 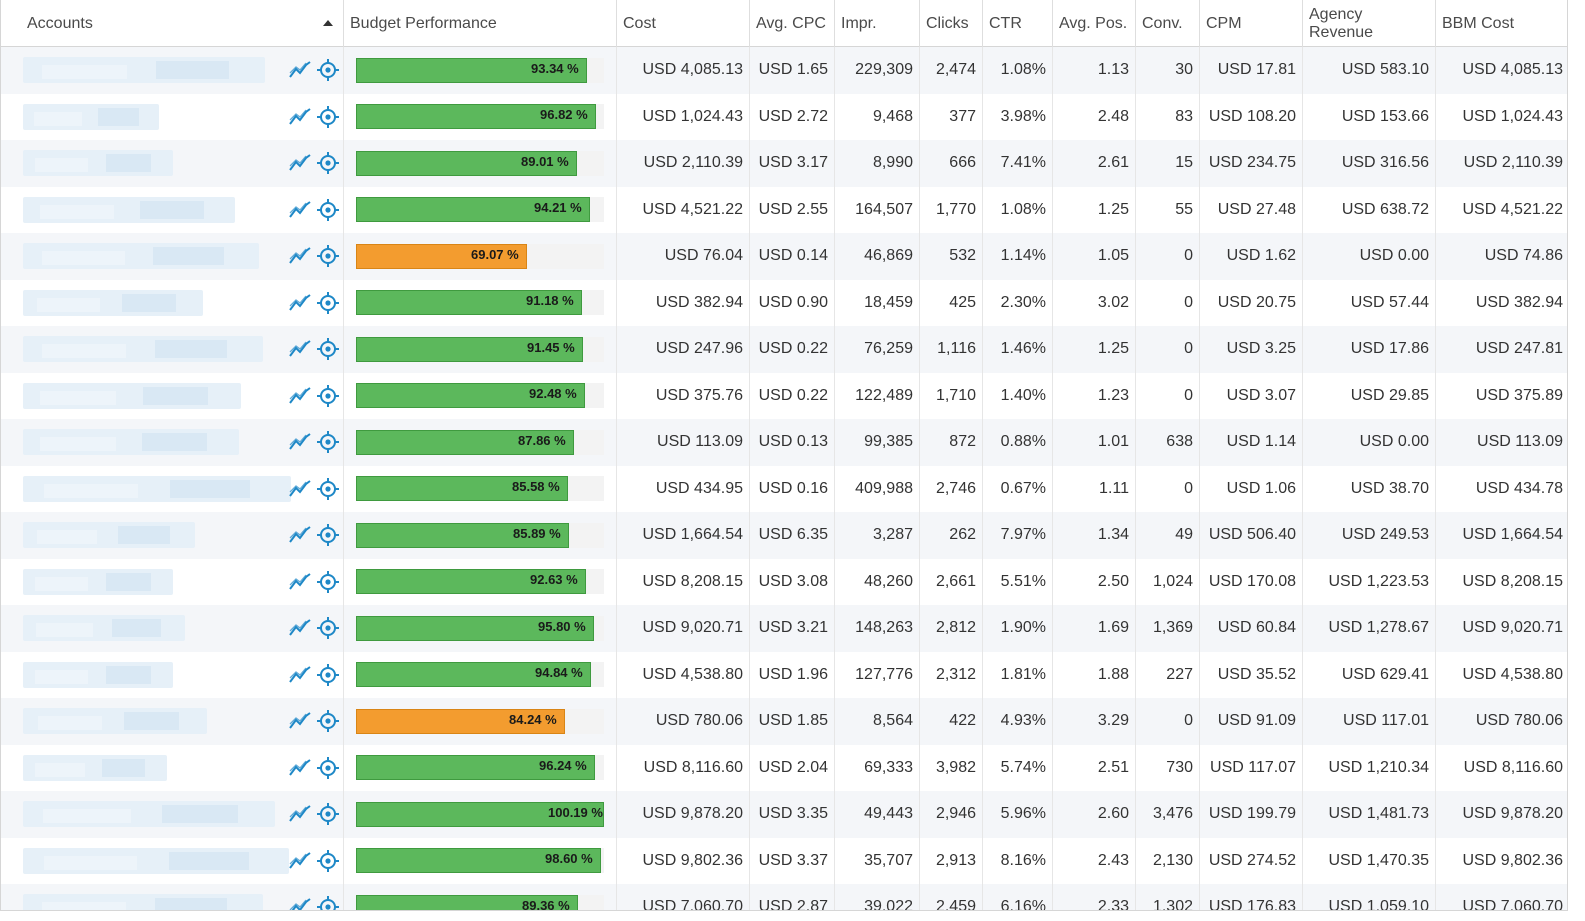 I want to click on column-header-impressions: Impr., so click(x=877, y=23).